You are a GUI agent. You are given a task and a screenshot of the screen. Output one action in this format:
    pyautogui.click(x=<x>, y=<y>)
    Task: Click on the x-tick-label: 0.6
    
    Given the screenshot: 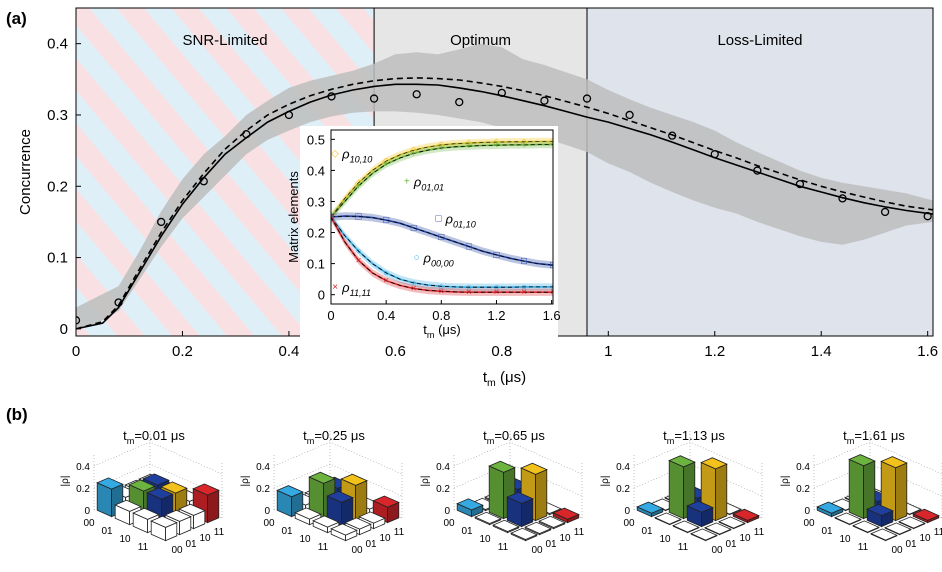 What is the action you would take?
    pyautogui.click(x=395, y=351)
    